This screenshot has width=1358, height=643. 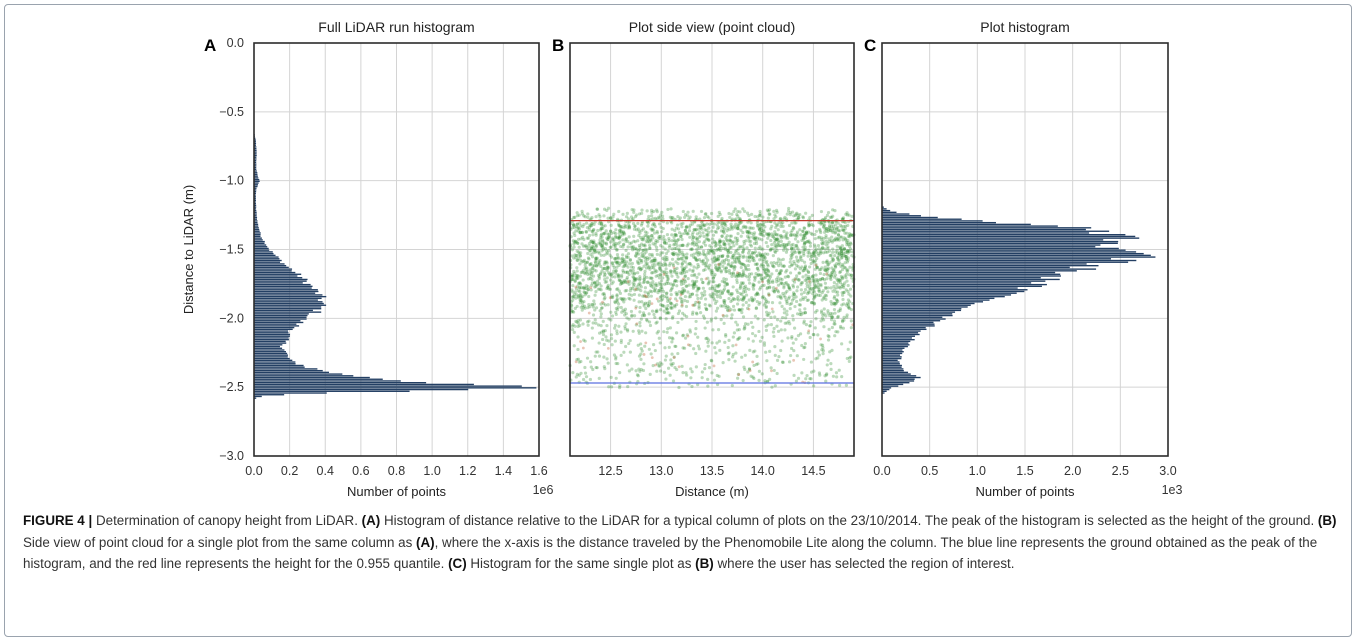 I want to click on cloud-point-red, so click(x=809, y=331).